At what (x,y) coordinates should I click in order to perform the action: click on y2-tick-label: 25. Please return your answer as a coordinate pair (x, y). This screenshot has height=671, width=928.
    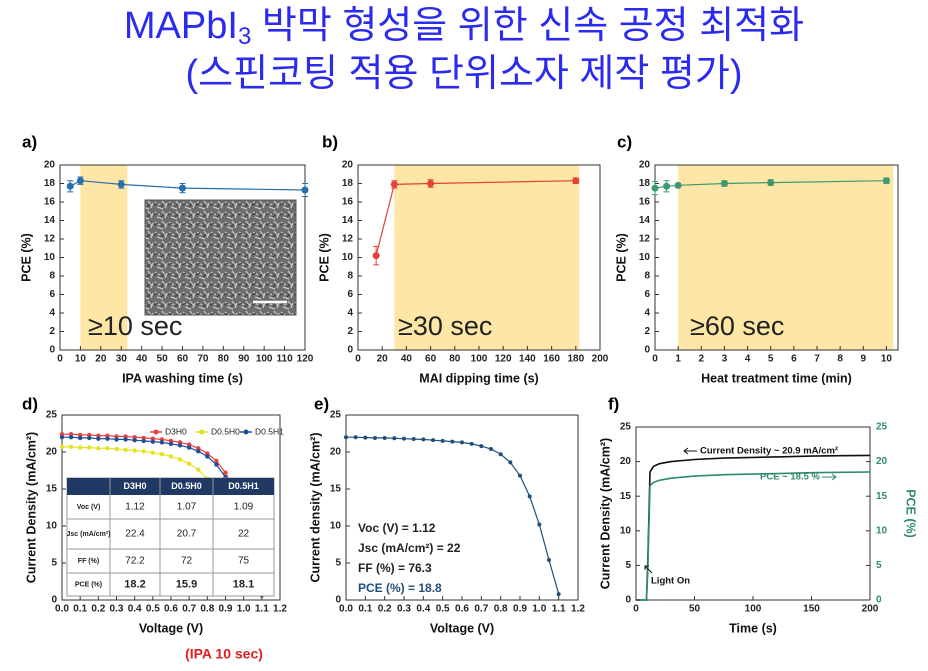
    Looking at the image, I should click on (882, 427).